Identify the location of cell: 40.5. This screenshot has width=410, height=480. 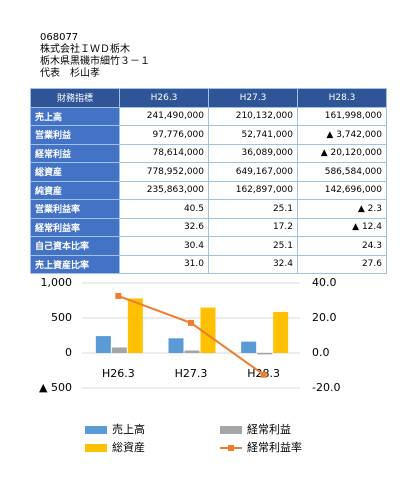
(164, 209).